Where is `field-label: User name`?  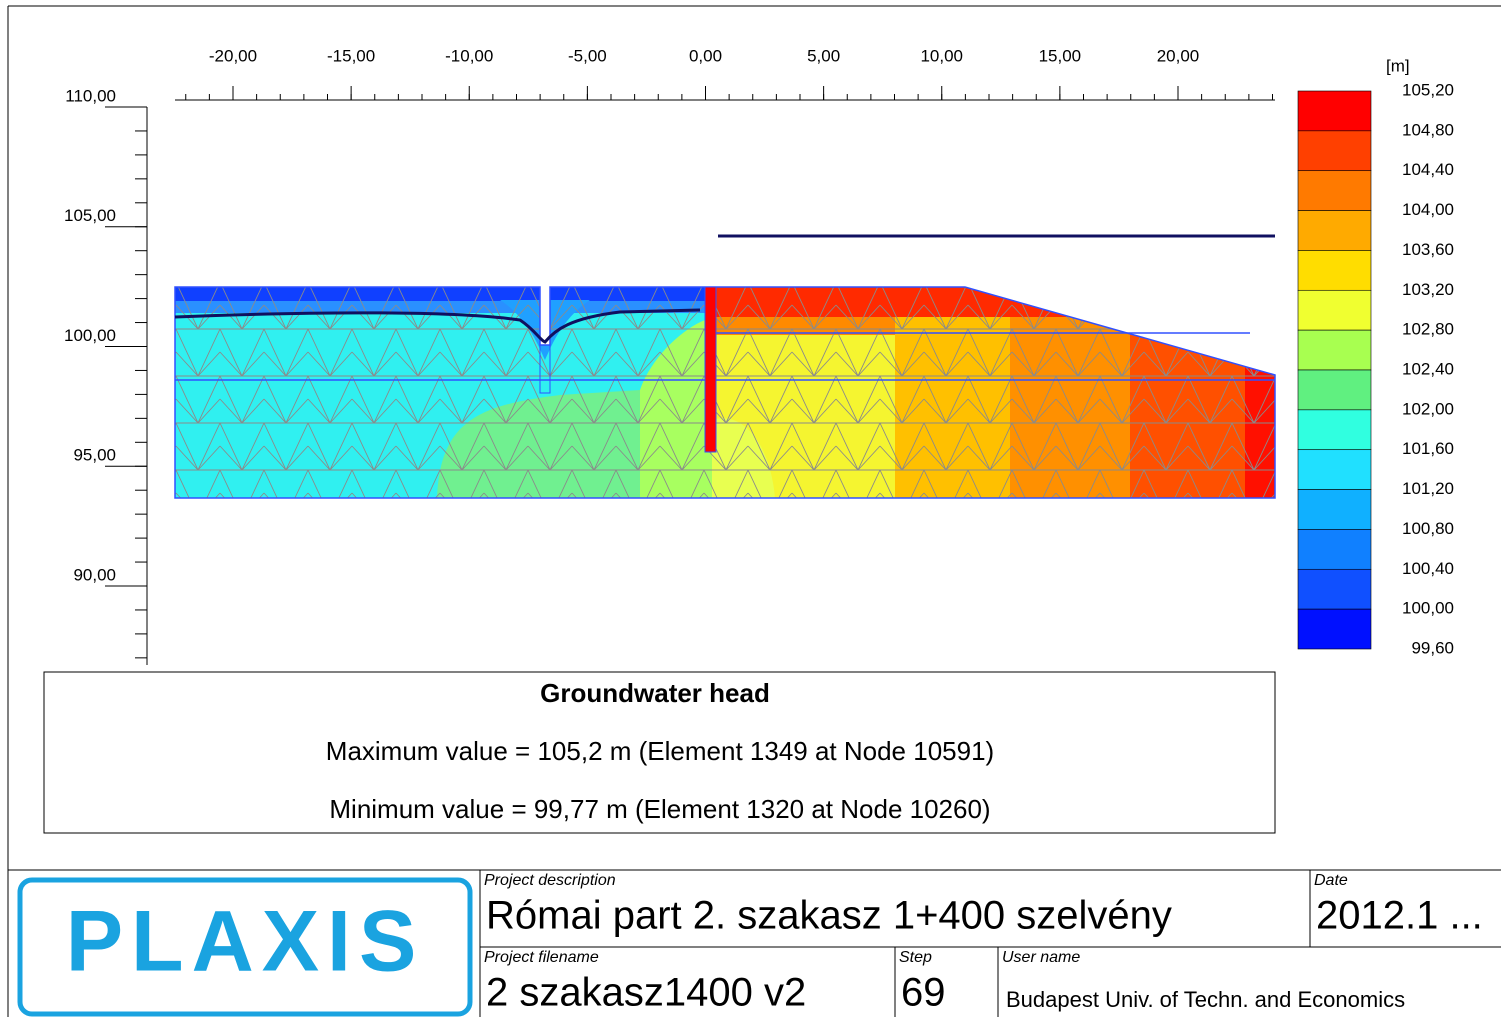 field-label: User name is located at coordinates (1041, 957).